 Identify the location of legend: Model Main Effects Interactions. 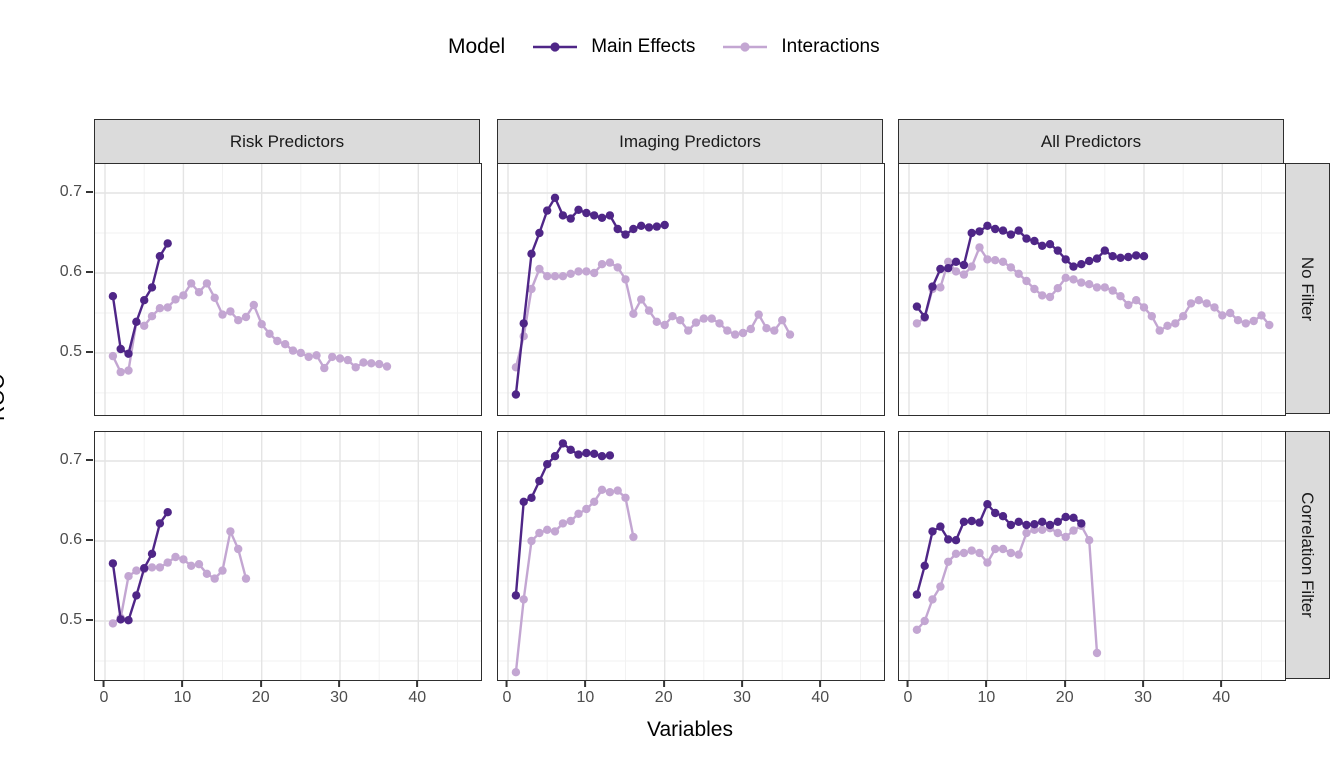
(664, 47).